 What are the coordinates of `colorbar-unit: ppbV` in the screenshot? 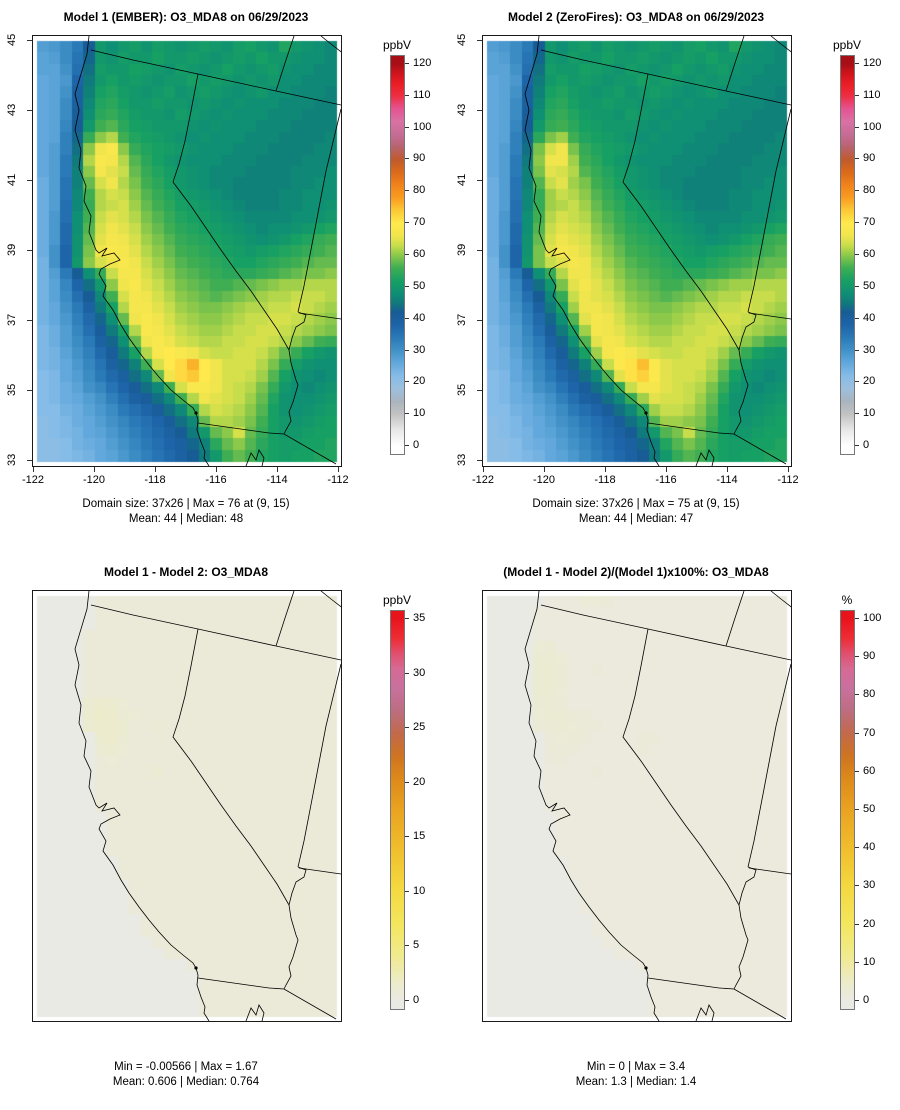 It's located at (847, 45).